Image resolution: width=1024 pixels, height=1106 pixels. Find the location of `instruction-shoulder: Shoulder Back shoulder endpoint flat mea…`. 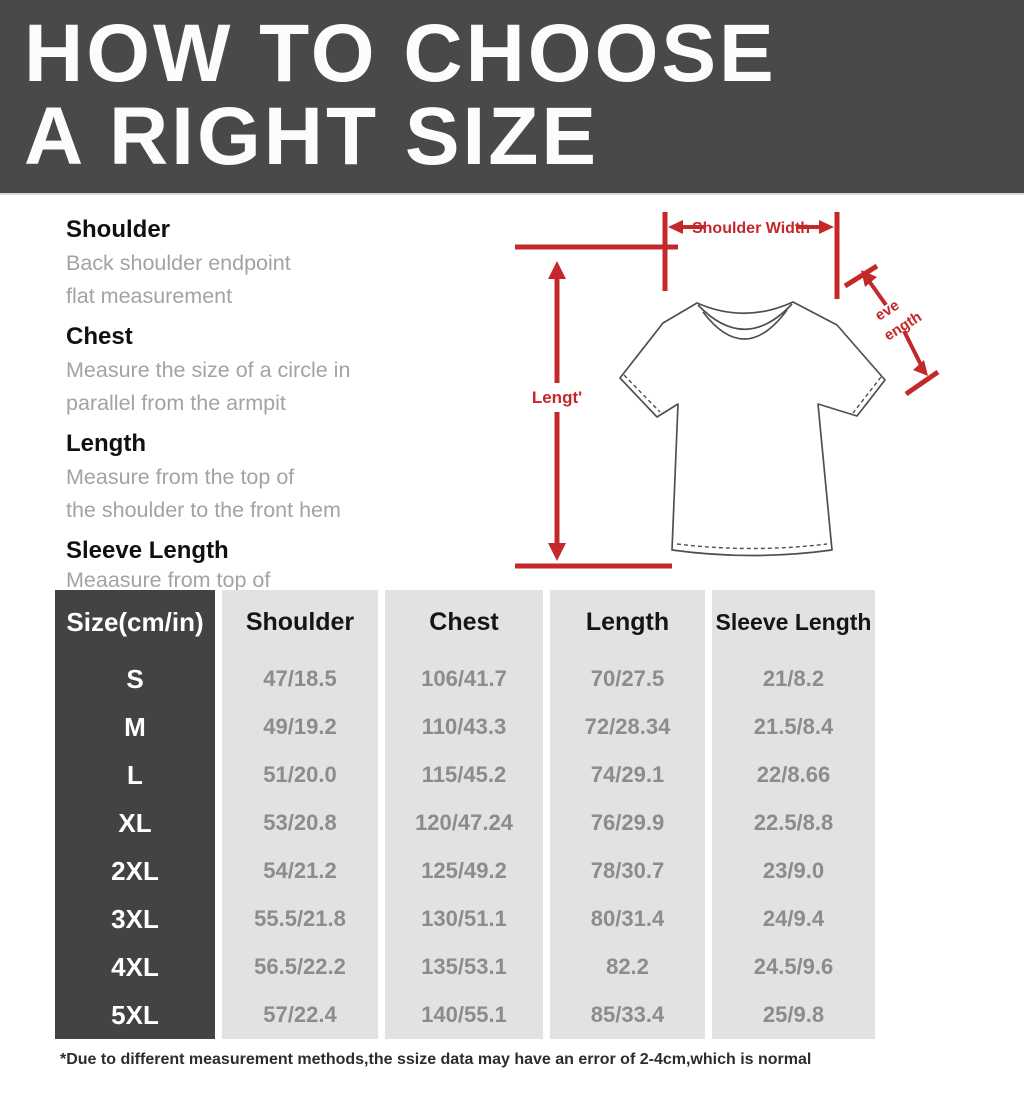

instruction-shoulder: Shoulder Back shoulder endpoint flat mea… is located at coordinates (281, 263).